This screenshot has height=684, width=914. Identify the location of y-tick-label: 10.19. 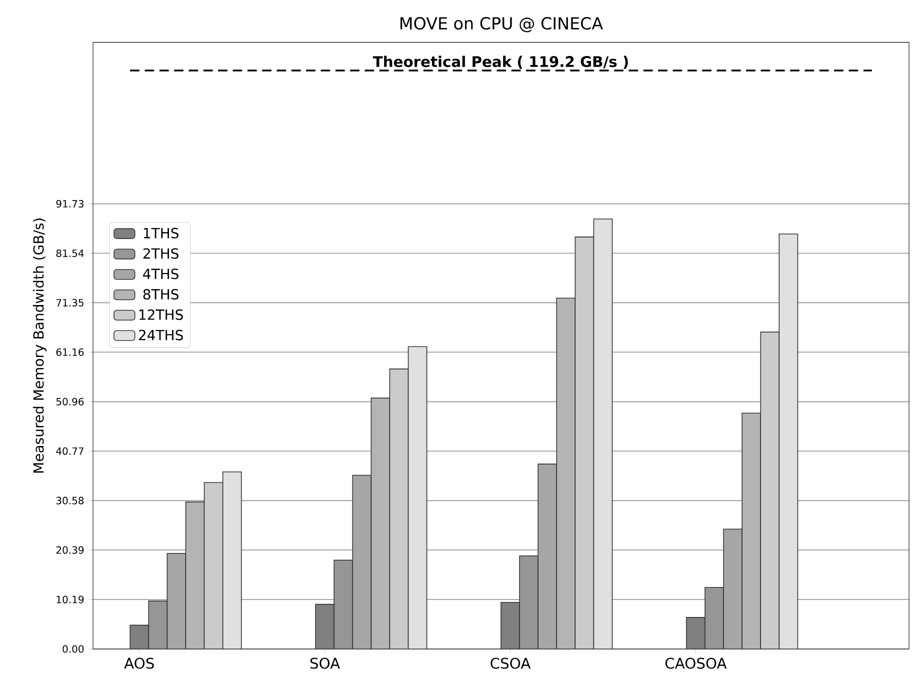
(70, 600).